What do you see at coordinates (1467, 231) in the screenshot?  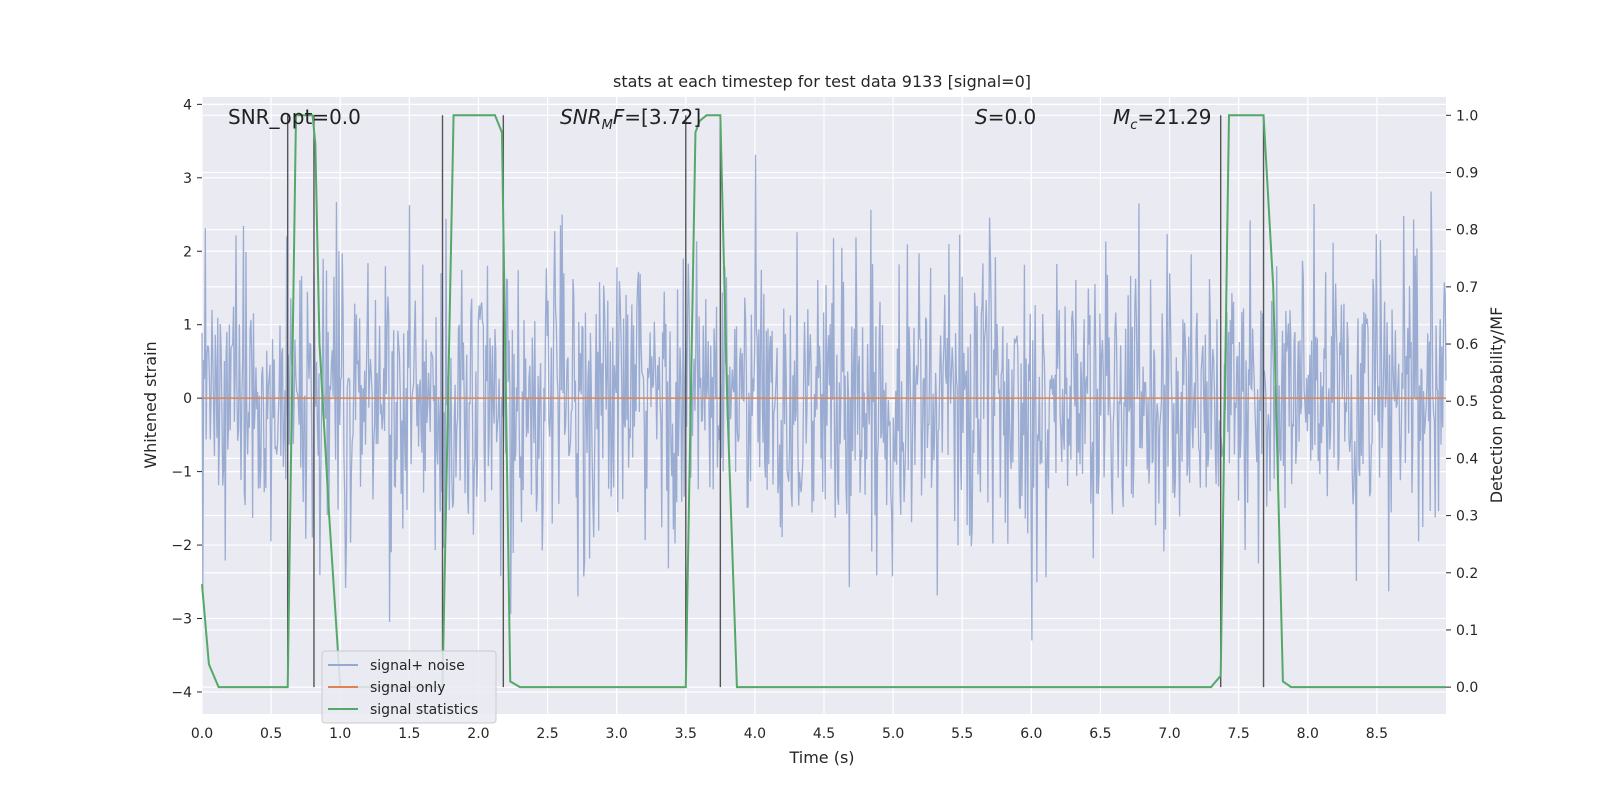 I see `y2-tick-label: 0.8` at bounding box center [1467, 231].